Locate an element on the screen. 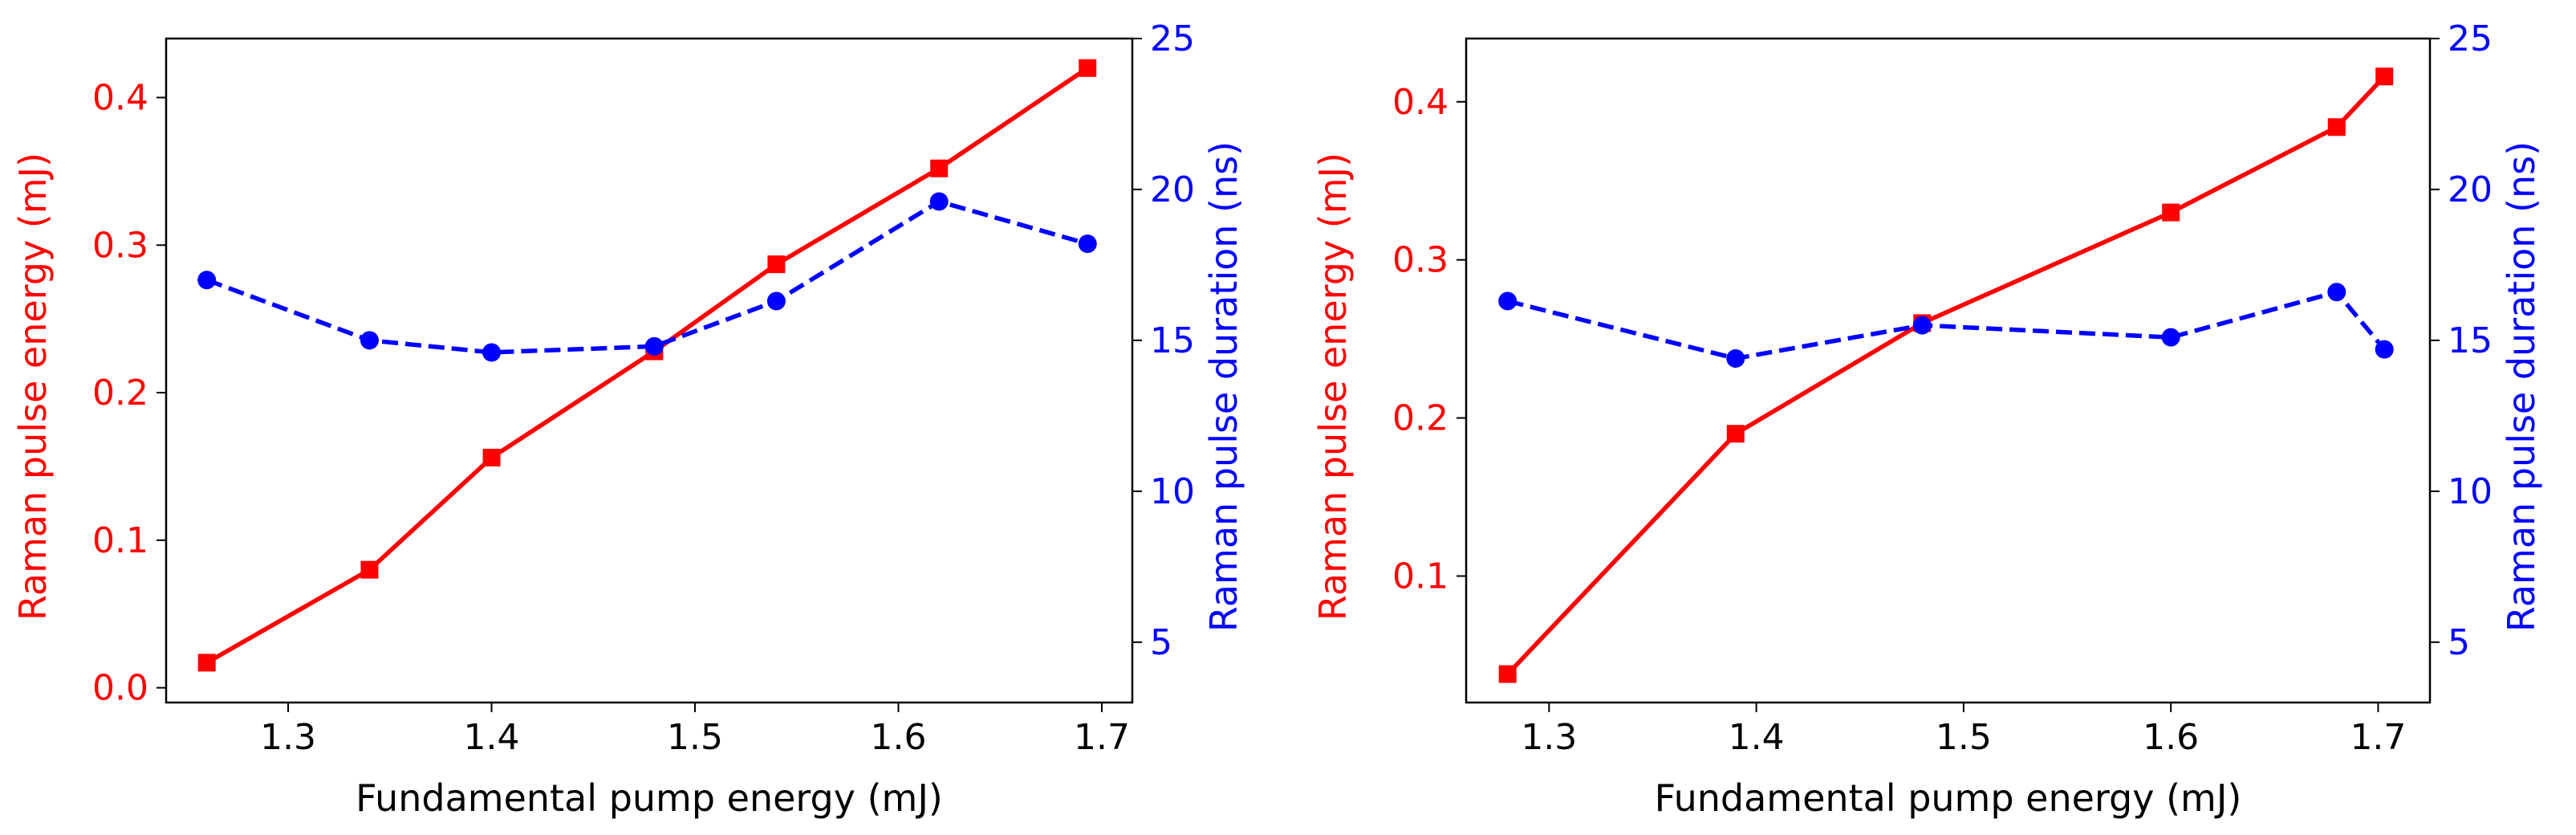 Image resolution: width=2576 pixels, height=835 pixels. chart-1-y-left-tick-label: 0.2 is located at coordinates (120, 393).